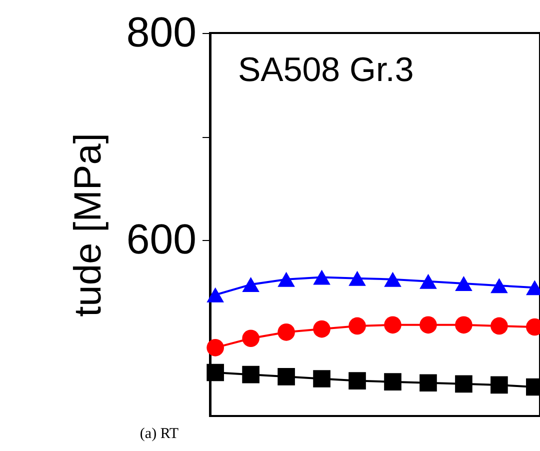 The height and width of the screenshot is (451, 540). I want to click on text: (a) RT, so click(159, 434).